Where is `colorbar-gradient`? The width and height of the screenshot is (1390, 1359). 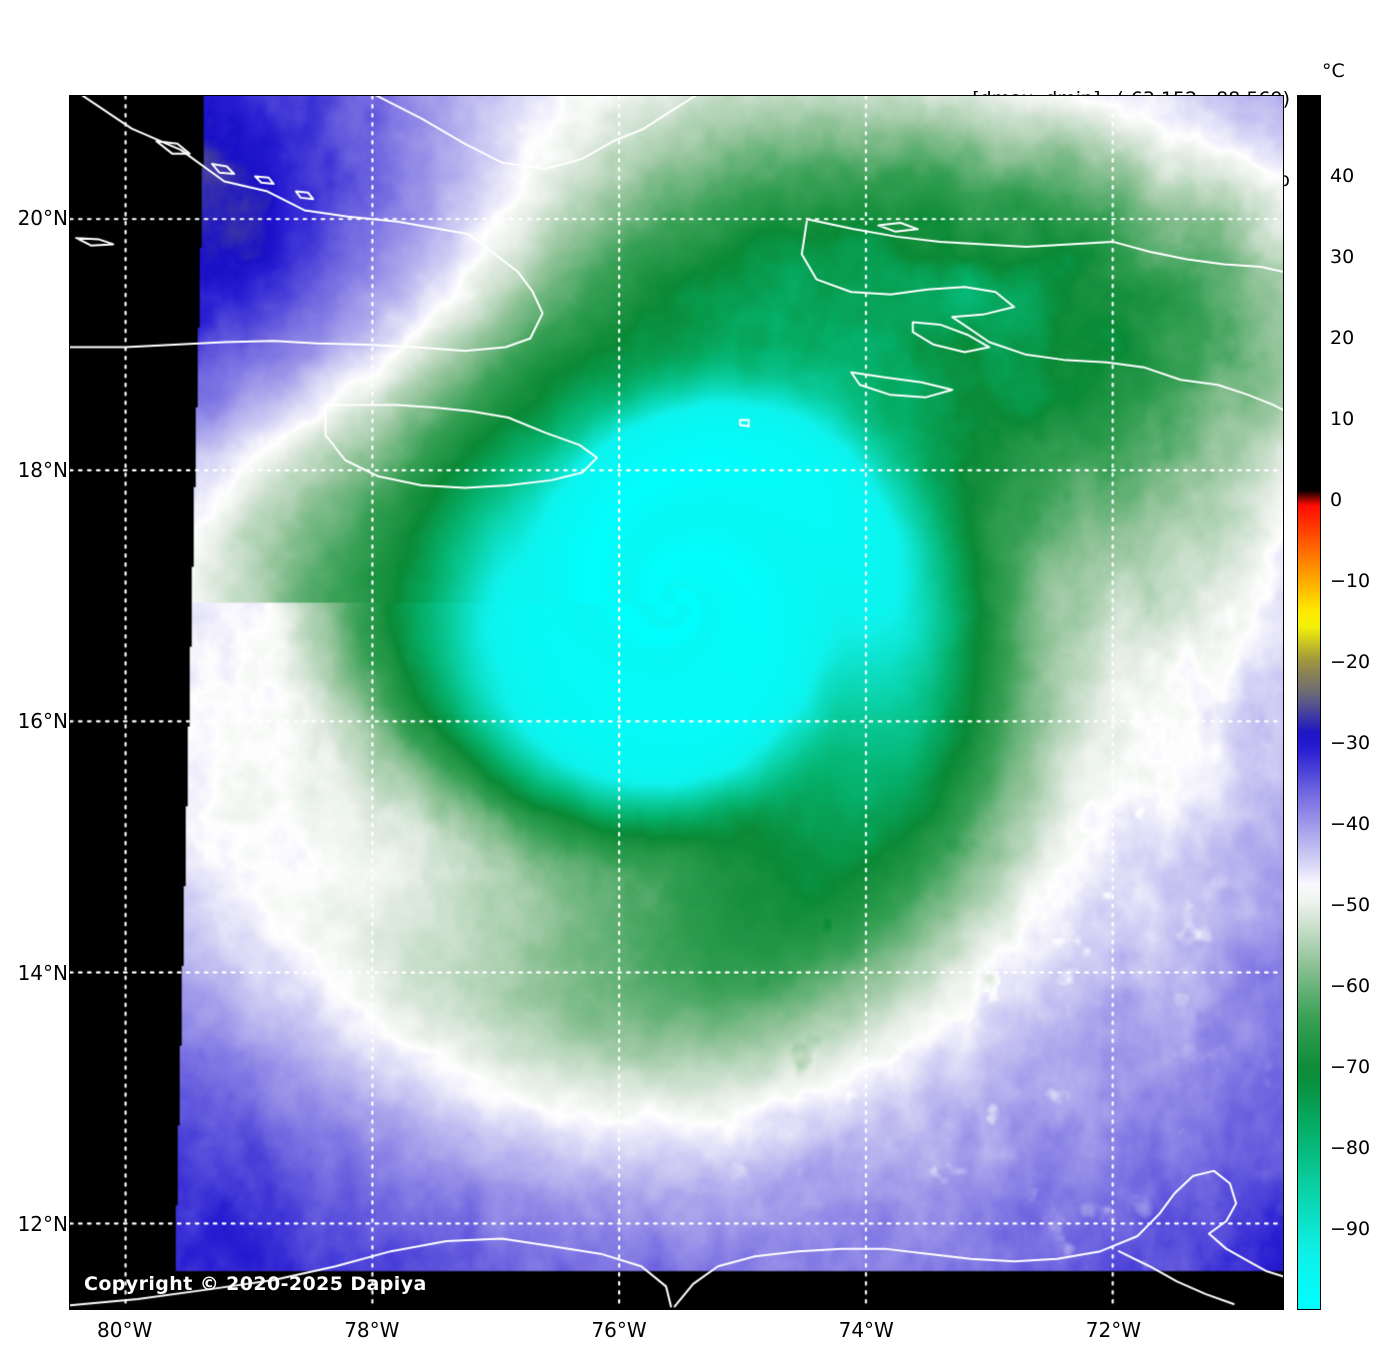
colorbar-gradient is located at coordinates (1309, 702).